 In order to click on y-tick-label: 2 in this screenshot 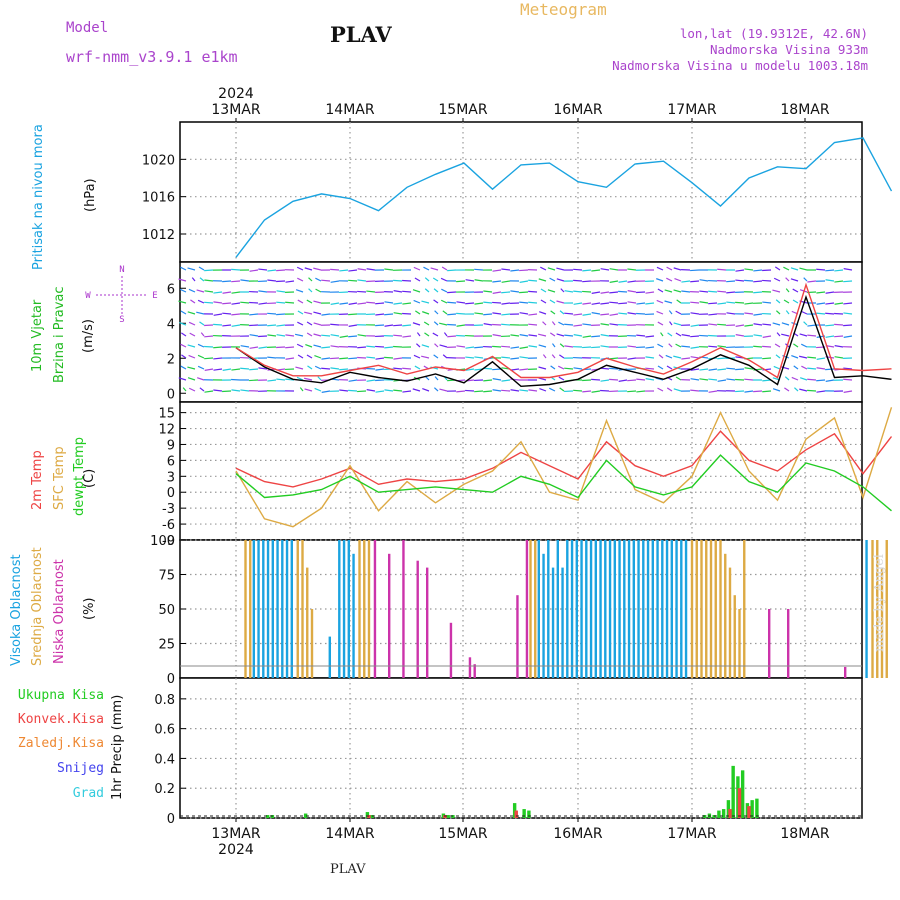, I will do `click(171, 359)`.